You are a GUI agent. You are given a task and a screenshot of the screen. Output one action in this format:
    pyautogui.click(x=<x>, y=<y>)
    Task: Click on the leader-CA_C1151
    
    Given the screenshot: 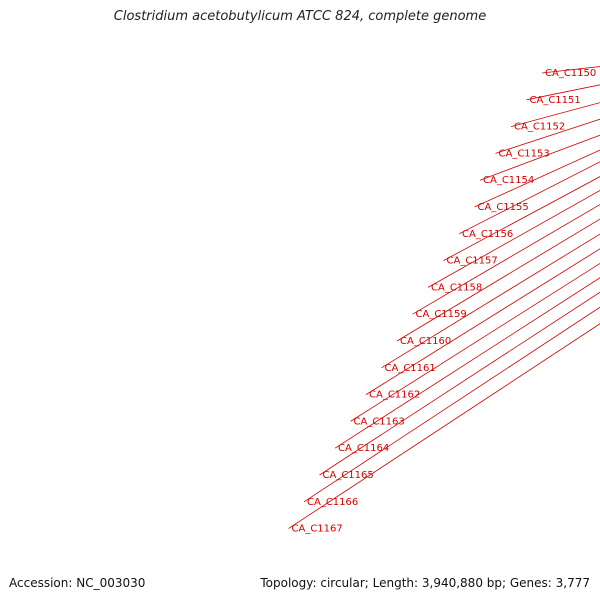 What is the action you would take?
    pyautogui.click(x=563, y=92)
    